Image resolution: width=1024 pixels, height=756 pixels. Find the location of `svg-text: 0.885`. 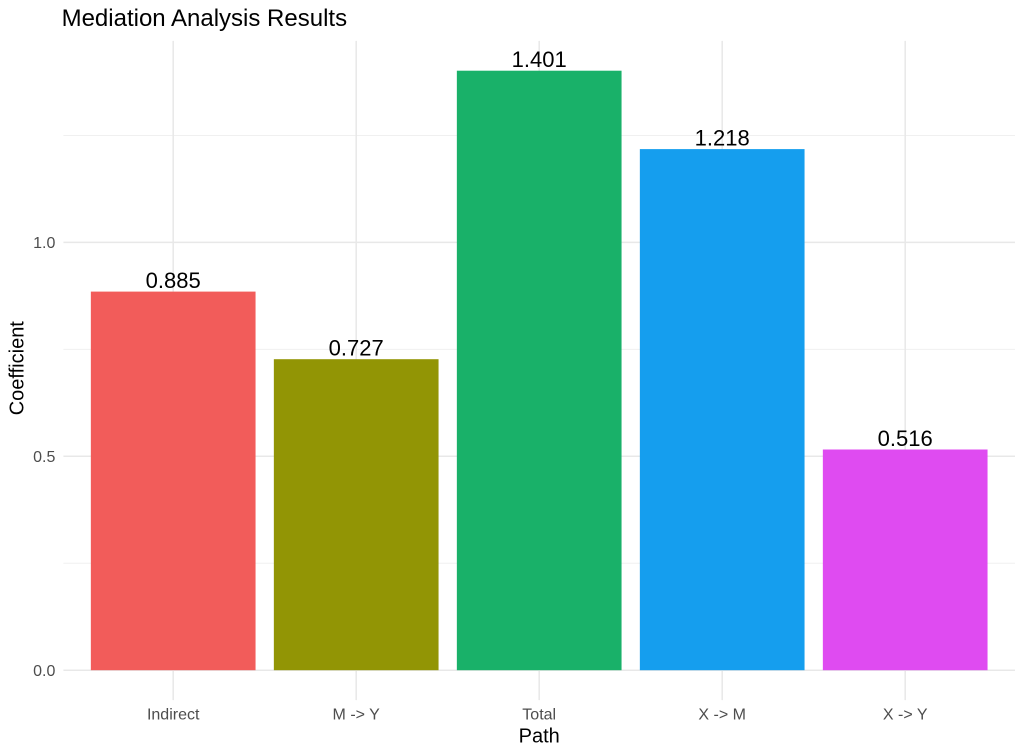

svg-text: 0.885 is located at coordinates (173, 280).